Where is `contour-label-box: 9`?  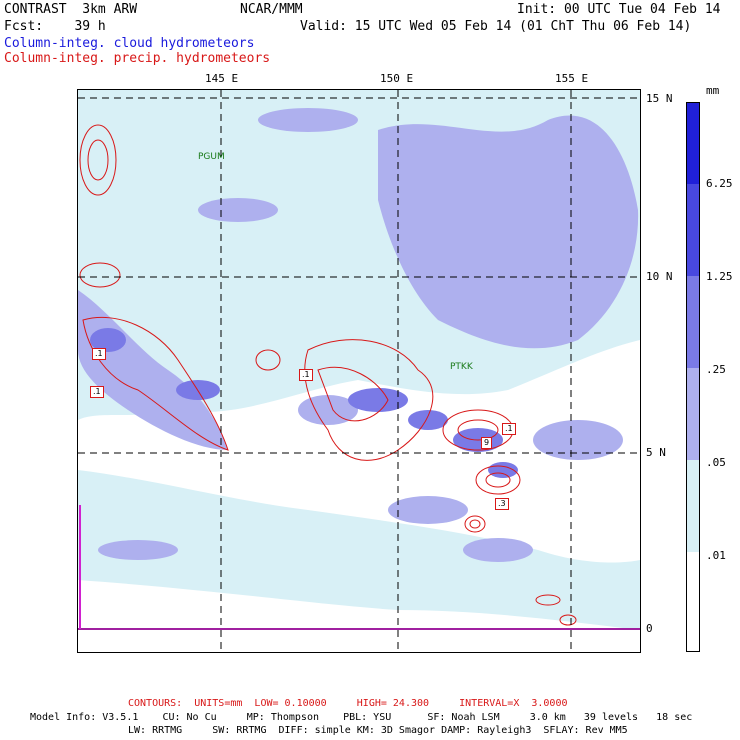
contour-label-box: 9 is located at coordinates (487, 443).